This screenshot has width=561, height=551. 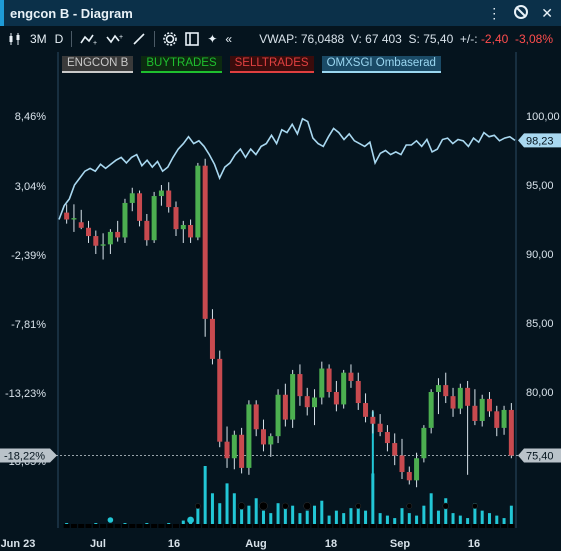 What do you see at coordinates (468, 39) in the screenshot?
I see `change-label: +/-:` at bounding box center [468, 39].